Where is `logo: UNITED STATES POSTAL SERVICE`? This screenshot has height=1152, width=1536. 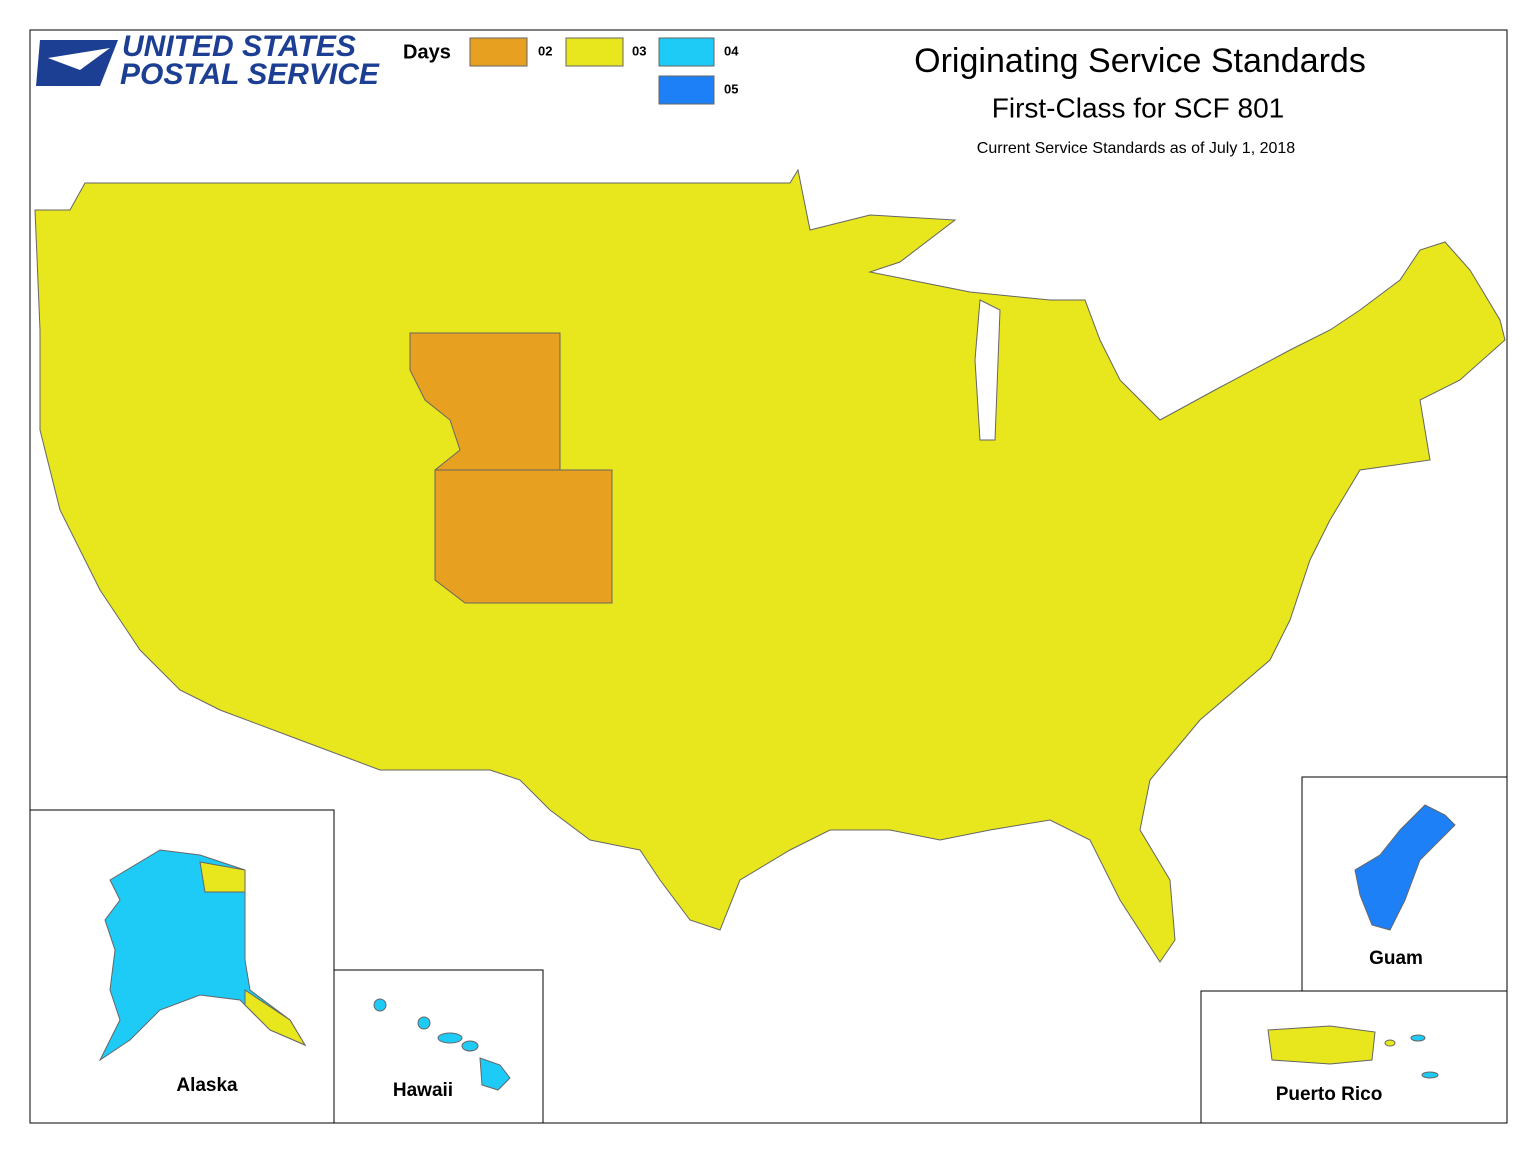 logo: UNITED STATES POSTAL SERVICE is located at coordinates (208, 60).